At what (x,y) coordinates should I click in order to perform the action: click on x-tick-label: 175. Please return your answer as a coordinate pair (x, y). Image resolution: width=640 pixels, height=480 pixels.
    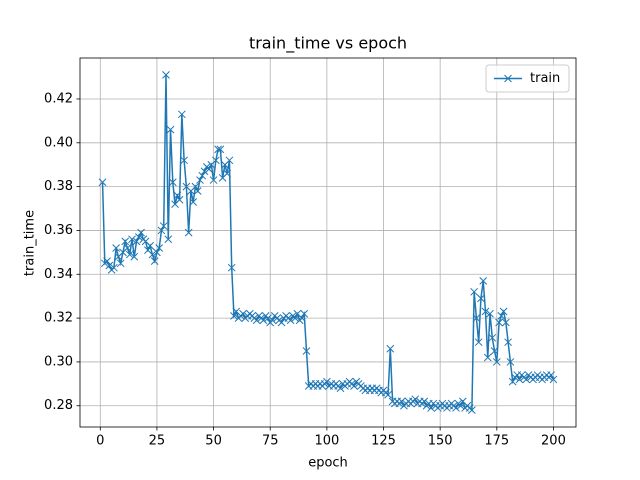
    Looking at the image, I should click on (496, 441).